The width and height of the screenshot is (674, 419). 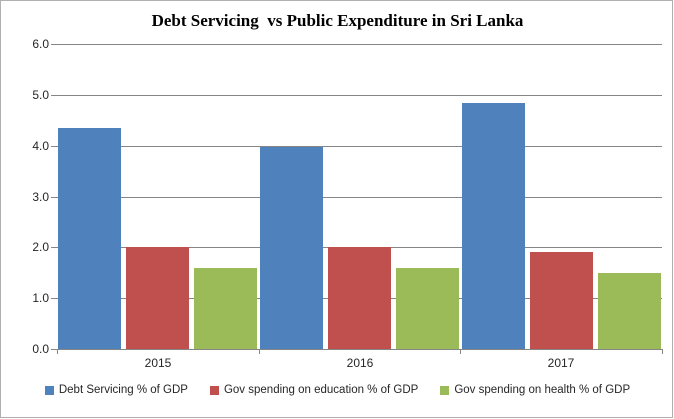 What do you see at coordinates (123, 390) in the screenshot?
I see `legend-label: Debt Servicing % of GDP` at bounding box center [123, 390].